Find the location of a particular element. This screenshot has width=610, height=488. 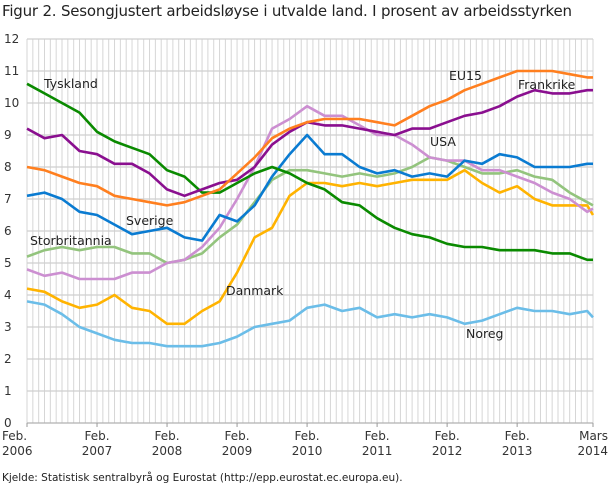

series-label-usa: USA is located at coordinates (443, 141).